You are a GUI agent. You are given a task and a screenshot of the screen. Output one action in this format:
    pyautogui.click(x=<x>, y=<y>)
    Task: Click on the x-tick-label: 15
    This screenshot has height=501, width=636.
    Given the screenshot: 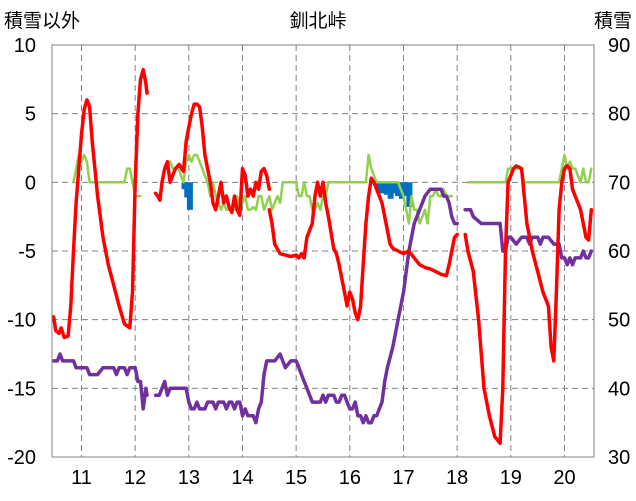 What is the action you would take?
    pyautogui.click(x=296, y=478)
    